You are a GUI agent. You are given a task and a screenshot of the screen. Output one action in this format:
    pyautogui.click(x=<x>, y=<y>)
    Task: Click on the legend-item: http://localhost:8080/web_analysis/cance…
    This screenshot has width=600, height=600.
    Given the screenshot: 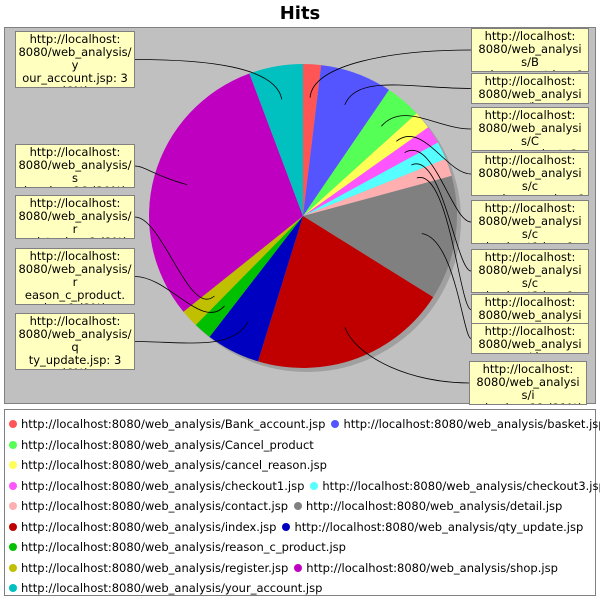 What is the action you would take?
    pyautogui.click(x=168, y=465)
    